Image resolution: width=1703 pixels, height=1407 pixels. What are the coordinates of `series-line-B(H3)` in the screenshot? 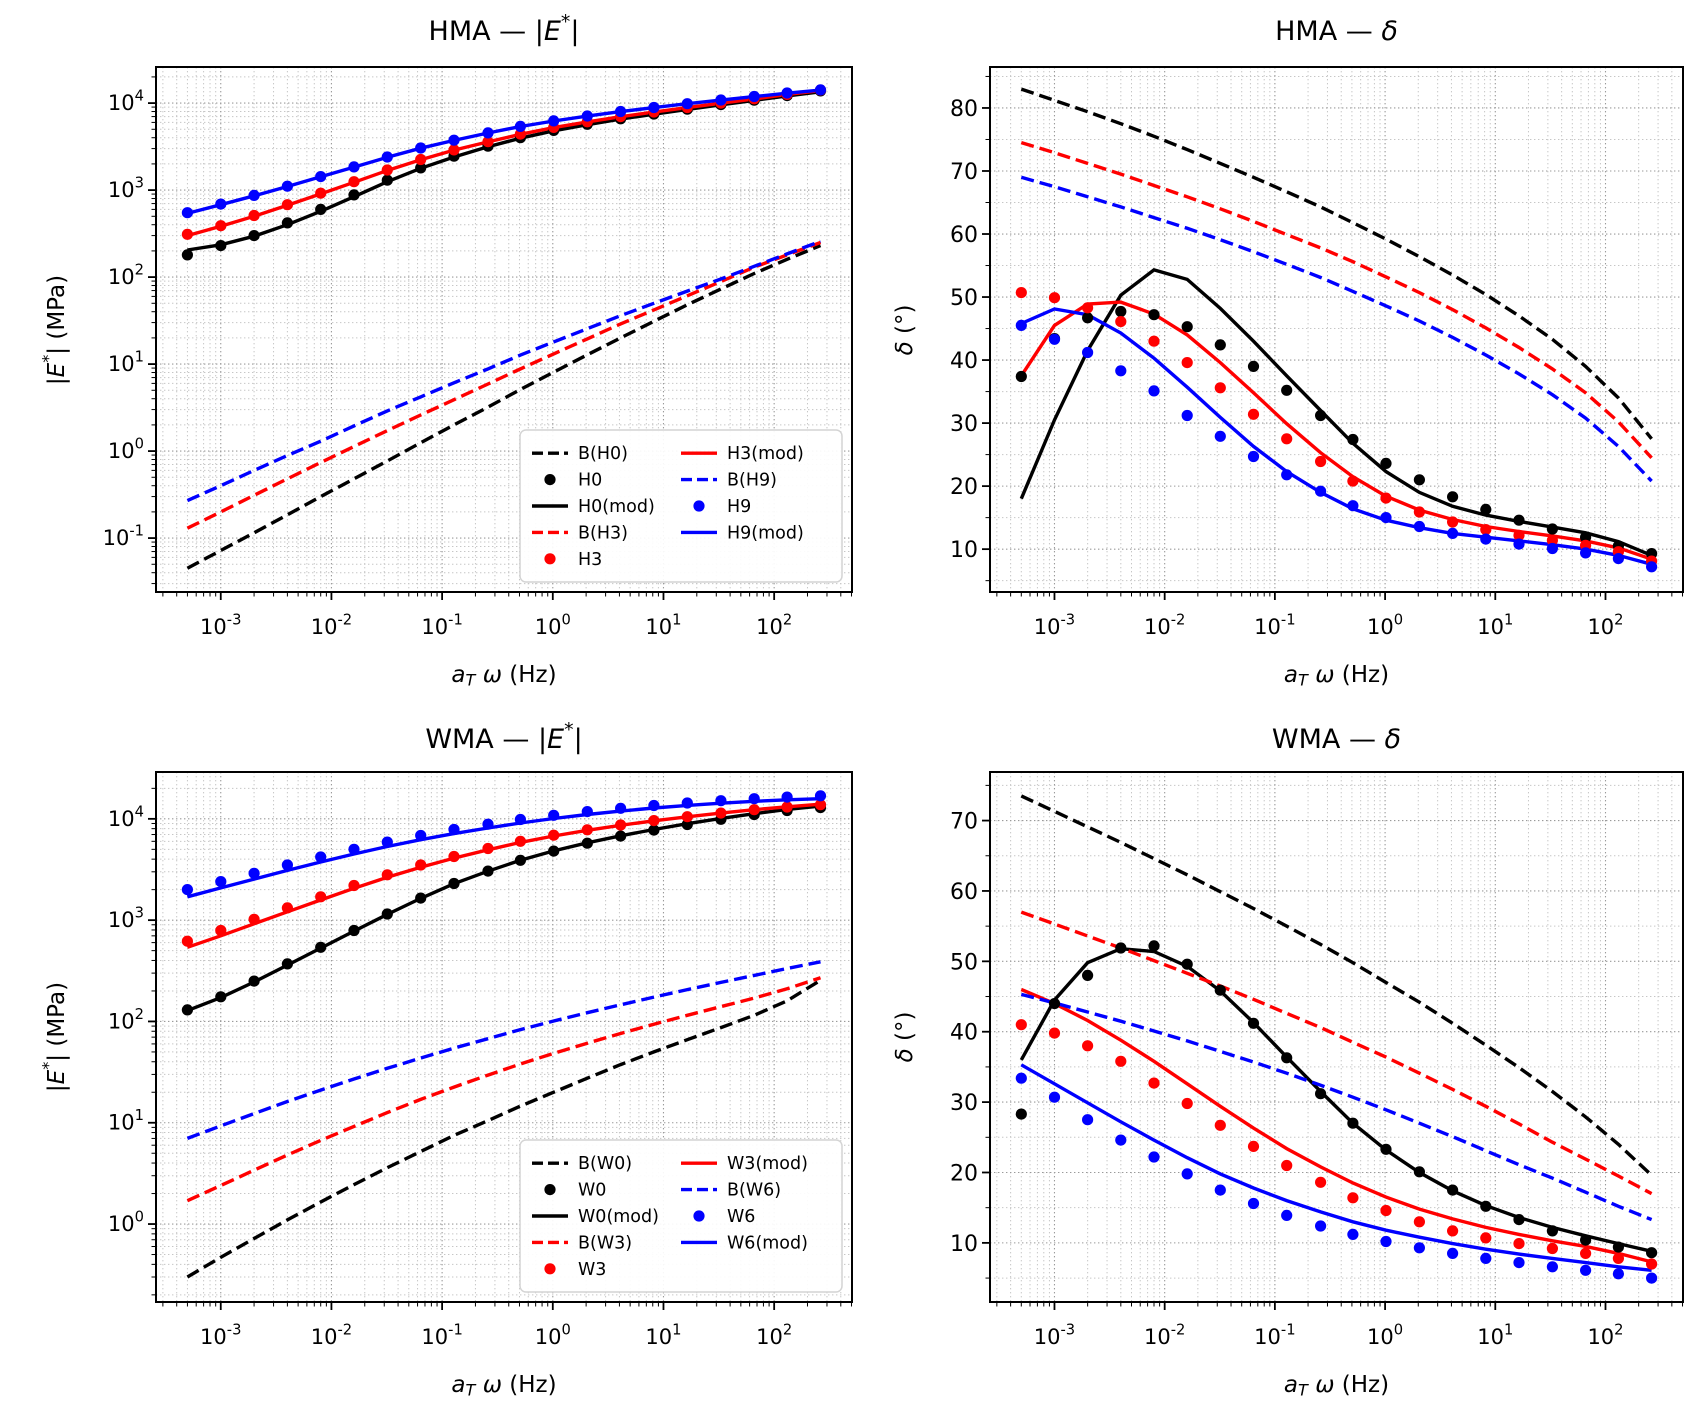 It's located at (1336, 299).